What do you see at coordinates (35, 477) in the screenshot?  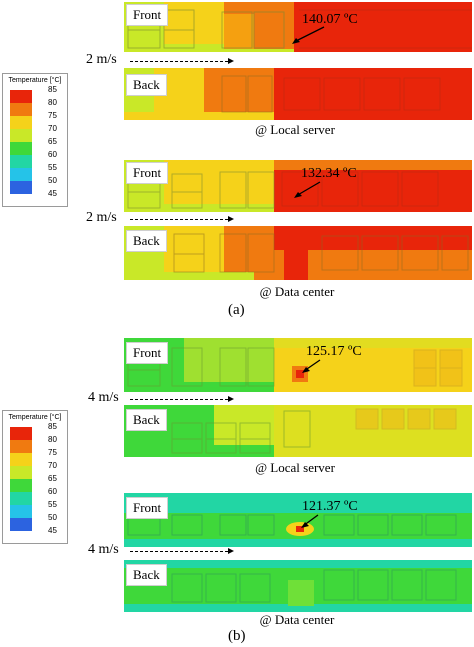 I see `temperature-legend-b: Temperature [°C] 85 80 75 70 65 60 55 50 45` at bounding box center [35, 477].